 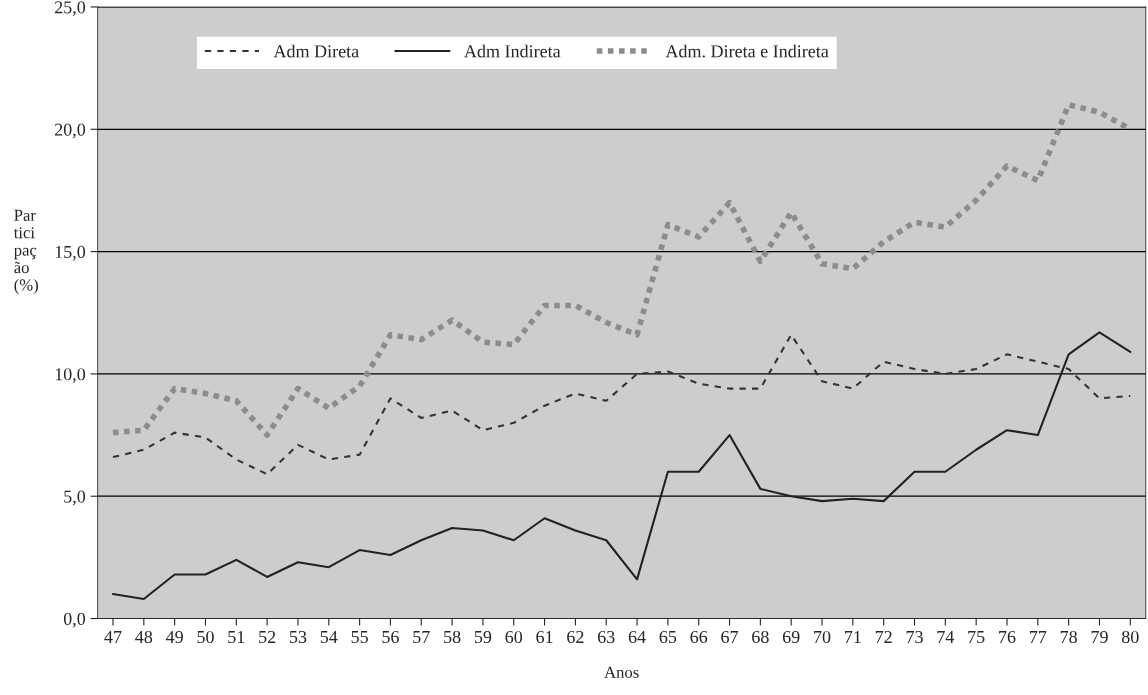 What do you see at coordinates (298, 637) in the screenshot?
I see `x-tick-label: 53` at bounding box center [298, 637].